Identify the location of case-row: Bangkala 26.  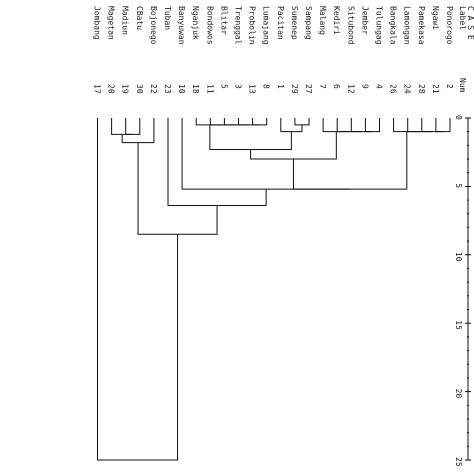
(393, 50).